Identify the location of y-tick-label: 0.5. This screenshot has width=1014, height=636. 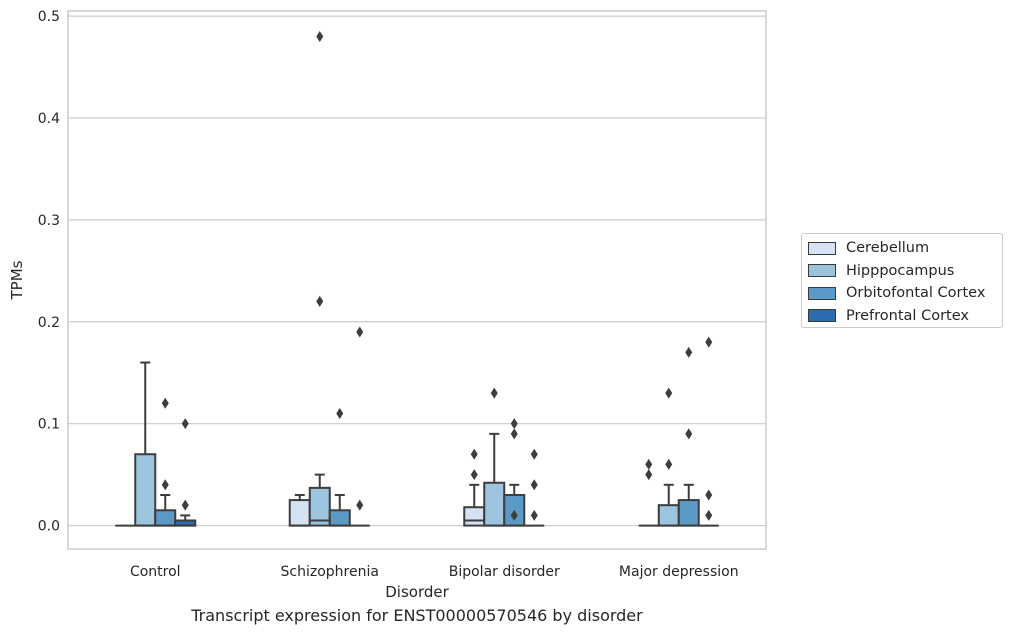
(49, 17).